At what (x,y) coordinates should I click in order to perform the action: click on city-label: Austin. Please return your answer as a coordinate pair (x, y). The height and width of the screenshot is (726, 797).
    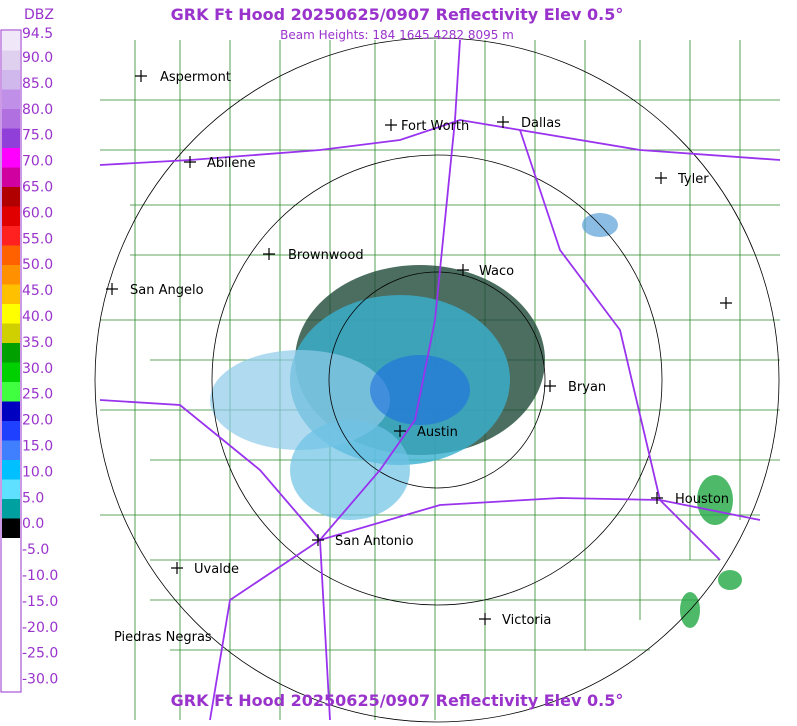
    Looking at the image, I should click on (437, 432).